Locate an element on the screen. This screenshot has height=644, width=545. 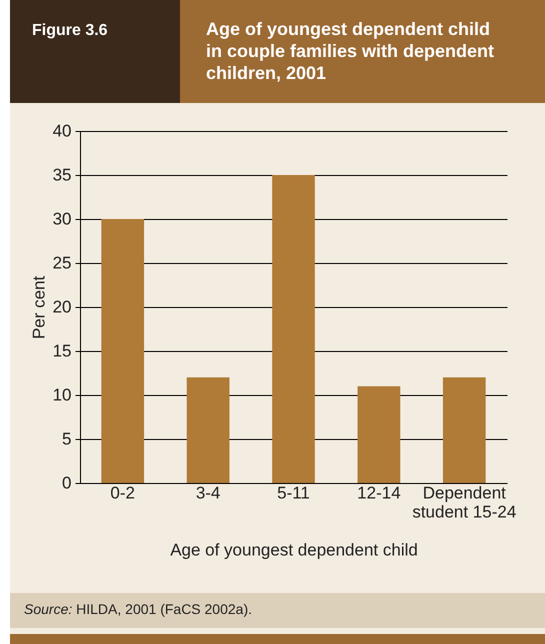
y-tick-label: 30 is located at coordinates (62, 219).